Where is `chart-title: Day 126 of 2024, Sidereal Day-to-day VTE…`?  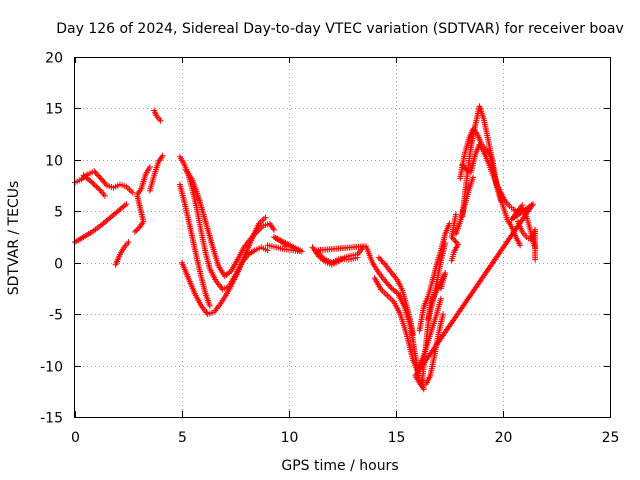
chart-title: Day 126 of 2024, Sidereal Day-to-day VTE… is located at coordinates (340, 29).